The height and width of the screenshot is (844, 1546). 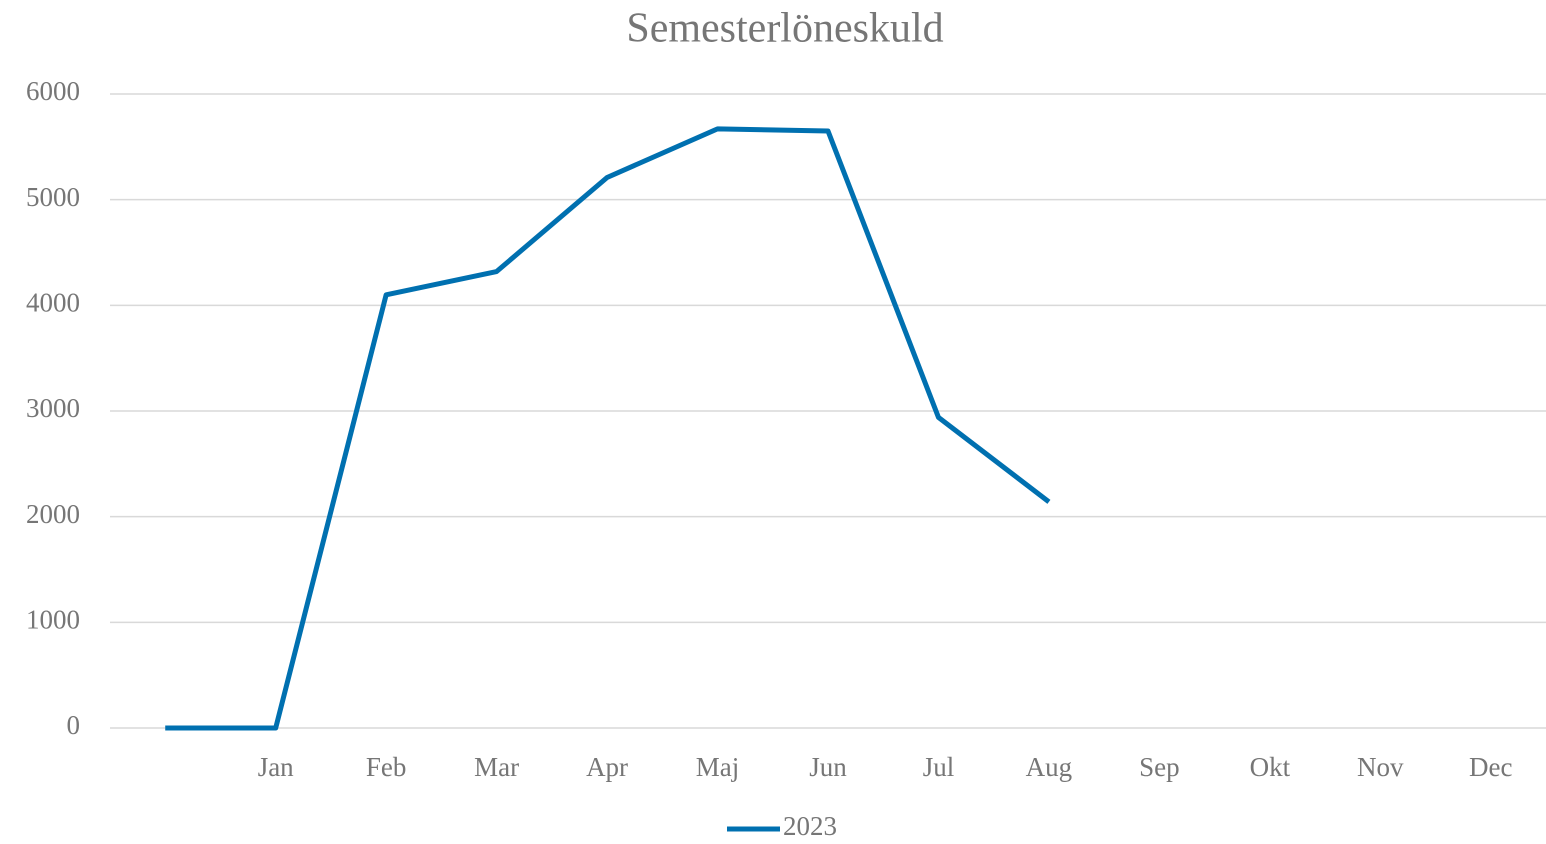 I want to click on x-tick-label: Aug, so click(x=1049, y=767).